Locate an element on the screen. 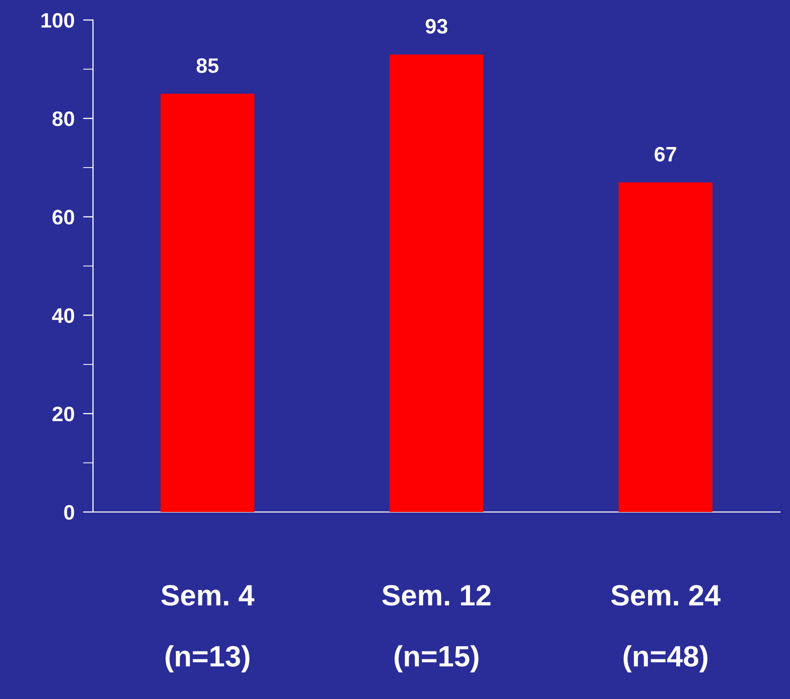  y-tick-label: 20 is located at coordinates (63, 414).